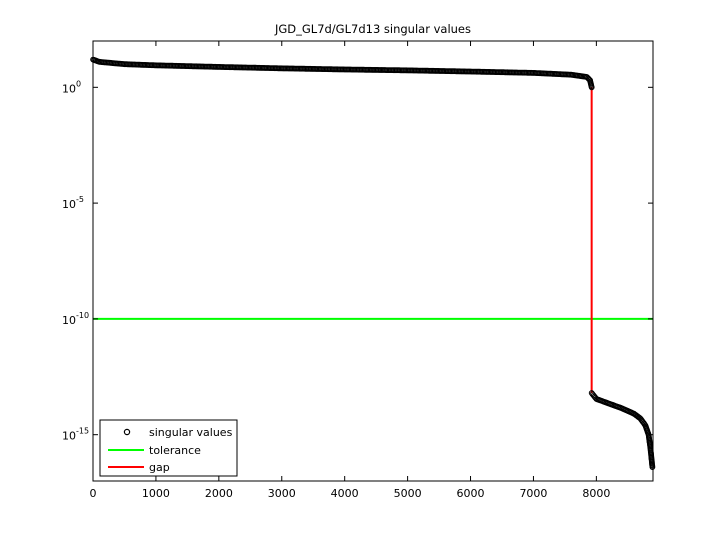 The image size is (720, 545). Describe the element at coordinates (73, 203) in the screenshot. I see `y-tick-label: 10⁻⁵` at that location.